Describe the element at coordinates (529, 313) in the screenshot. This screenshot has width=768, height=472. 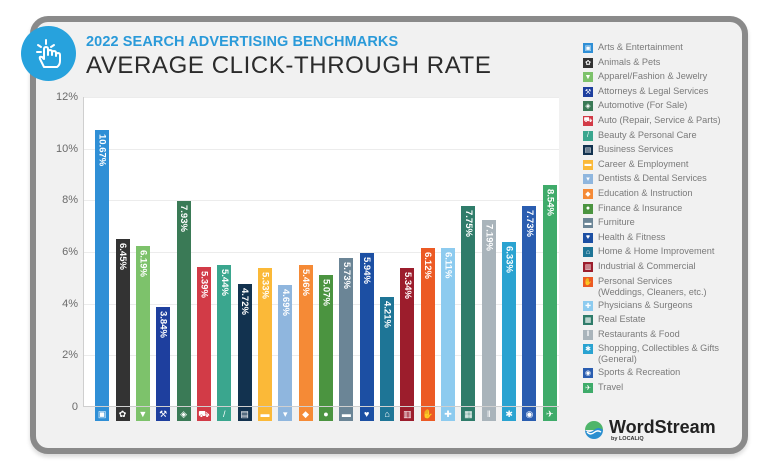
I see `bar: 7.73% ◉` at that location.